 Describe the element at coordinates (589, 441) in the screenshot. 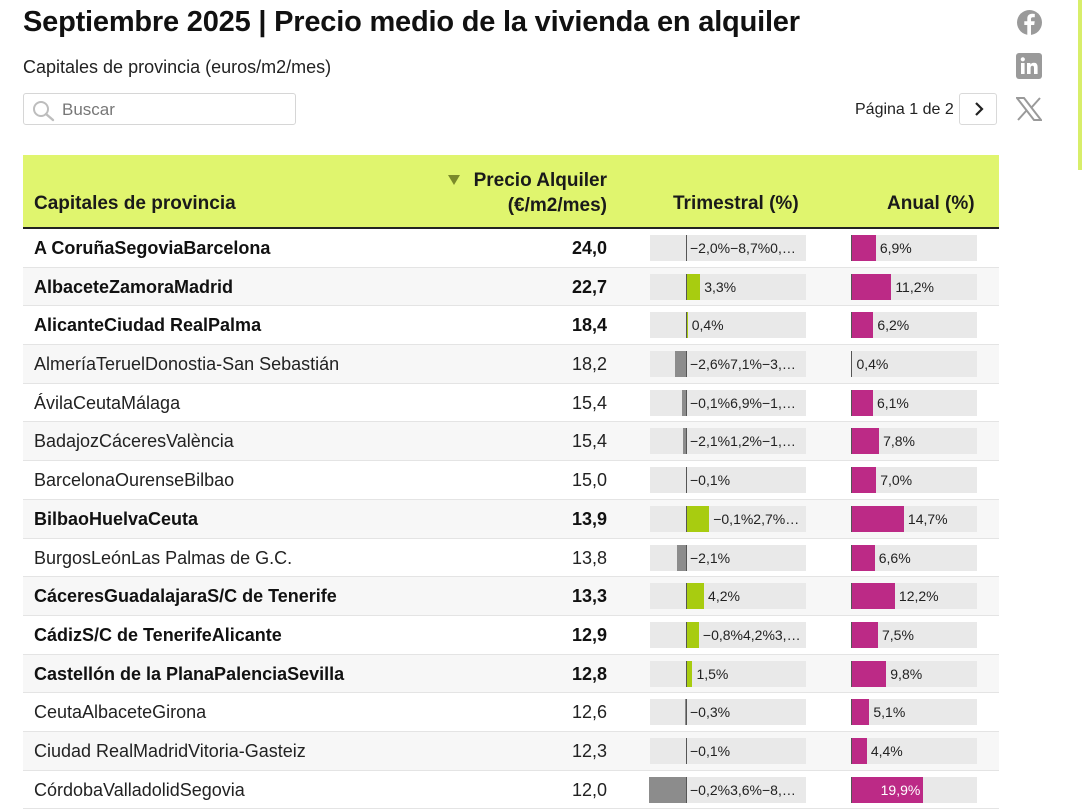

I see `price-value: 15,4` at that location.